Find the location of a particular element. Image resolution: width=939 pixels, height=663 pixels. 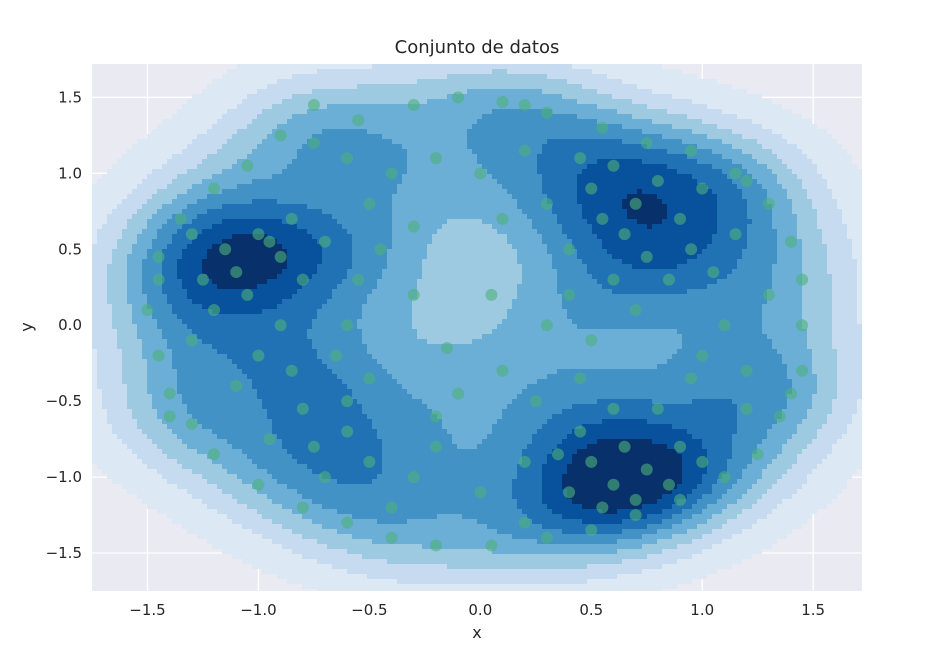

x-tick-label: 0.5 is located at coordinates (591, 610).